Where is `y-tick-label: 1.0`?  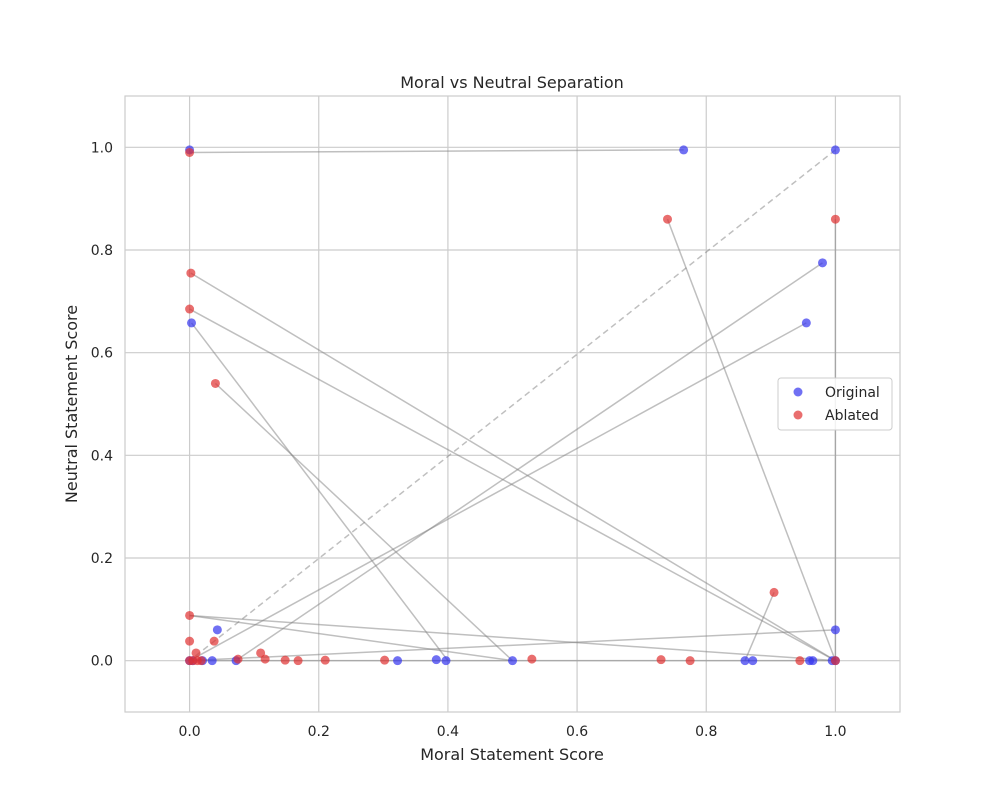
y-tick-label: 1.0 is located at coordinates (102, 148).